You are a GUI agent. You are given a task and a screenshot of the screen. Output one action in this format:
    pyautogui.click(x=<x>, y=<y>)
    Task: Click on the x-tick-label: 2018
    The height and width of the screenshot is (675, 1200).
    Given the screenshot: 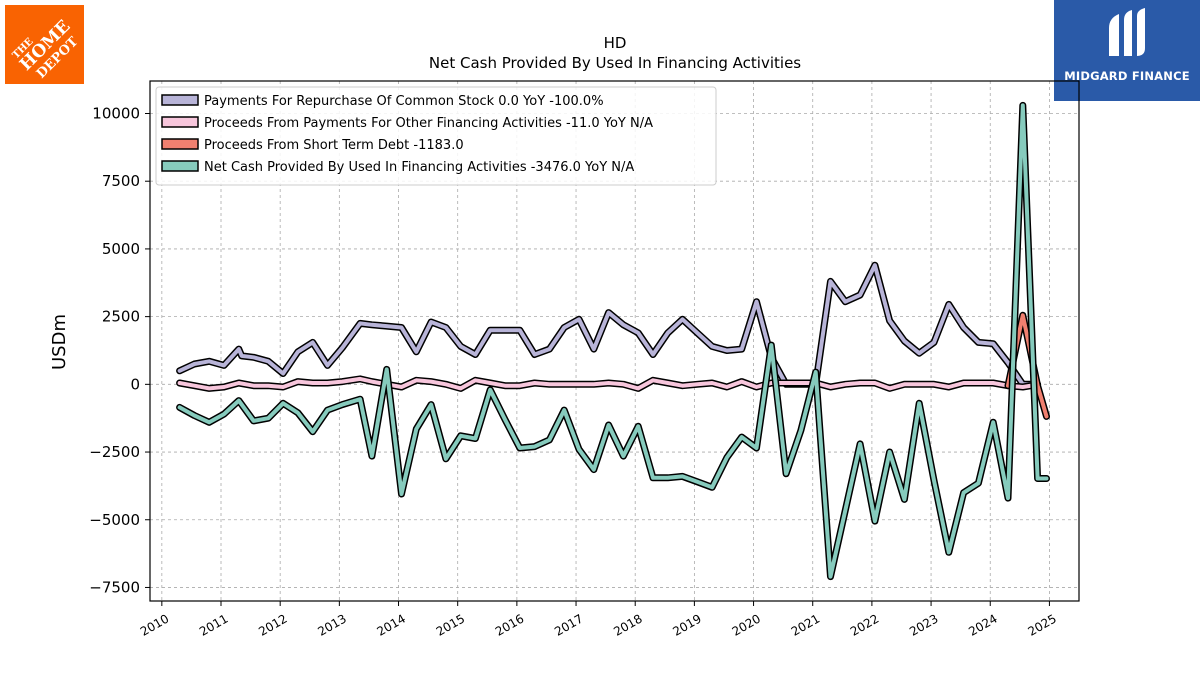 What is the action you would take?
    pyautogui.click(x=627, y=624)
    